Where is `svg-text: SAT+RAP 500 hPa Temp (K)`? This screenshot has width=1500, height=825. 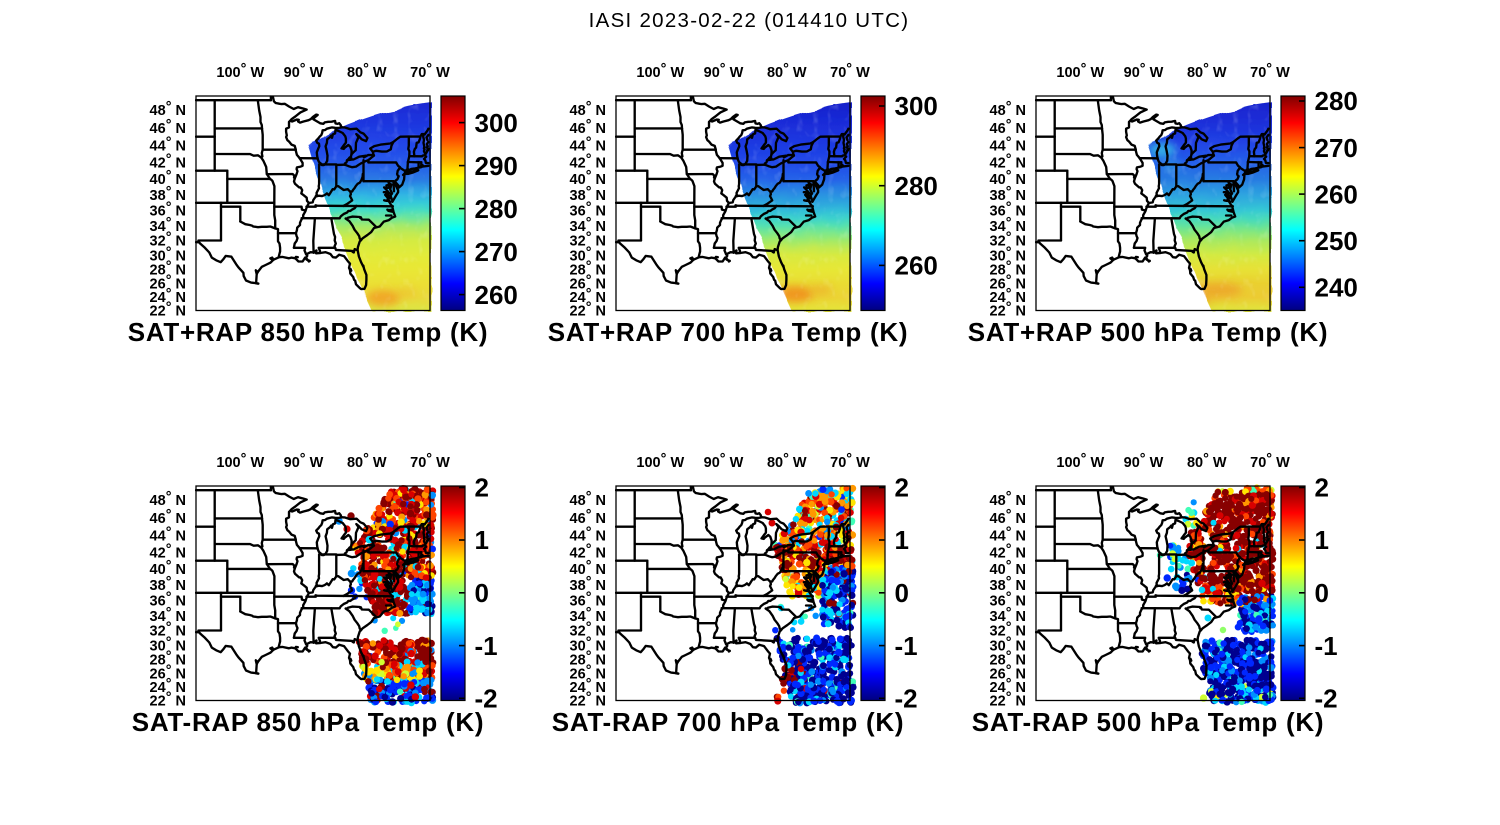
svg-text: SAT+RAP 500 hPa Temp (K) is located at coordinates (1148, 332).